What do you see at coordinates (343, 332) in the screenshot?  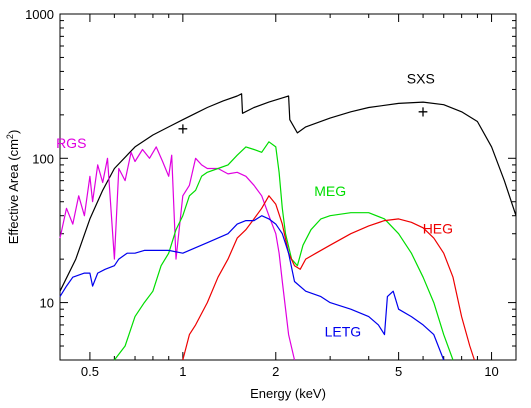 I see `series-label-letg: LETG` at bounding box center [343, 332].